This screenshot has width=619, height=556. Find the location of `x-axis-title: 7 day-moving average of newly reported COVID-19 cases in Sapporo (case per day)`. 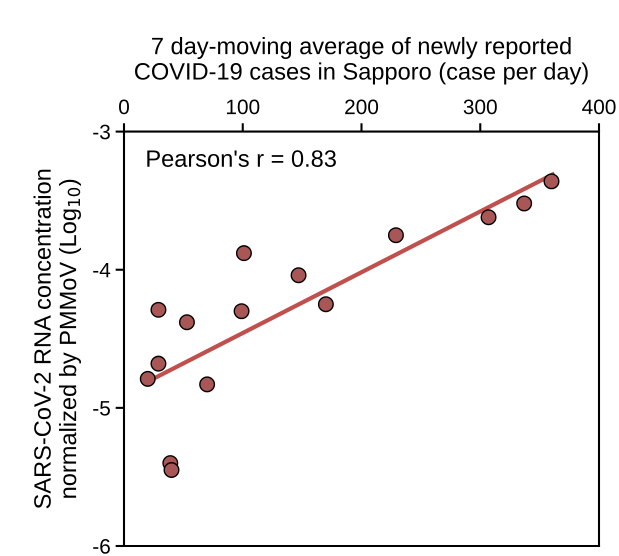

x-axis-title: 7 day-moving average of newly reported COVID-19 cases in Sapporo (case per day) is located at coordinates (361, 60).